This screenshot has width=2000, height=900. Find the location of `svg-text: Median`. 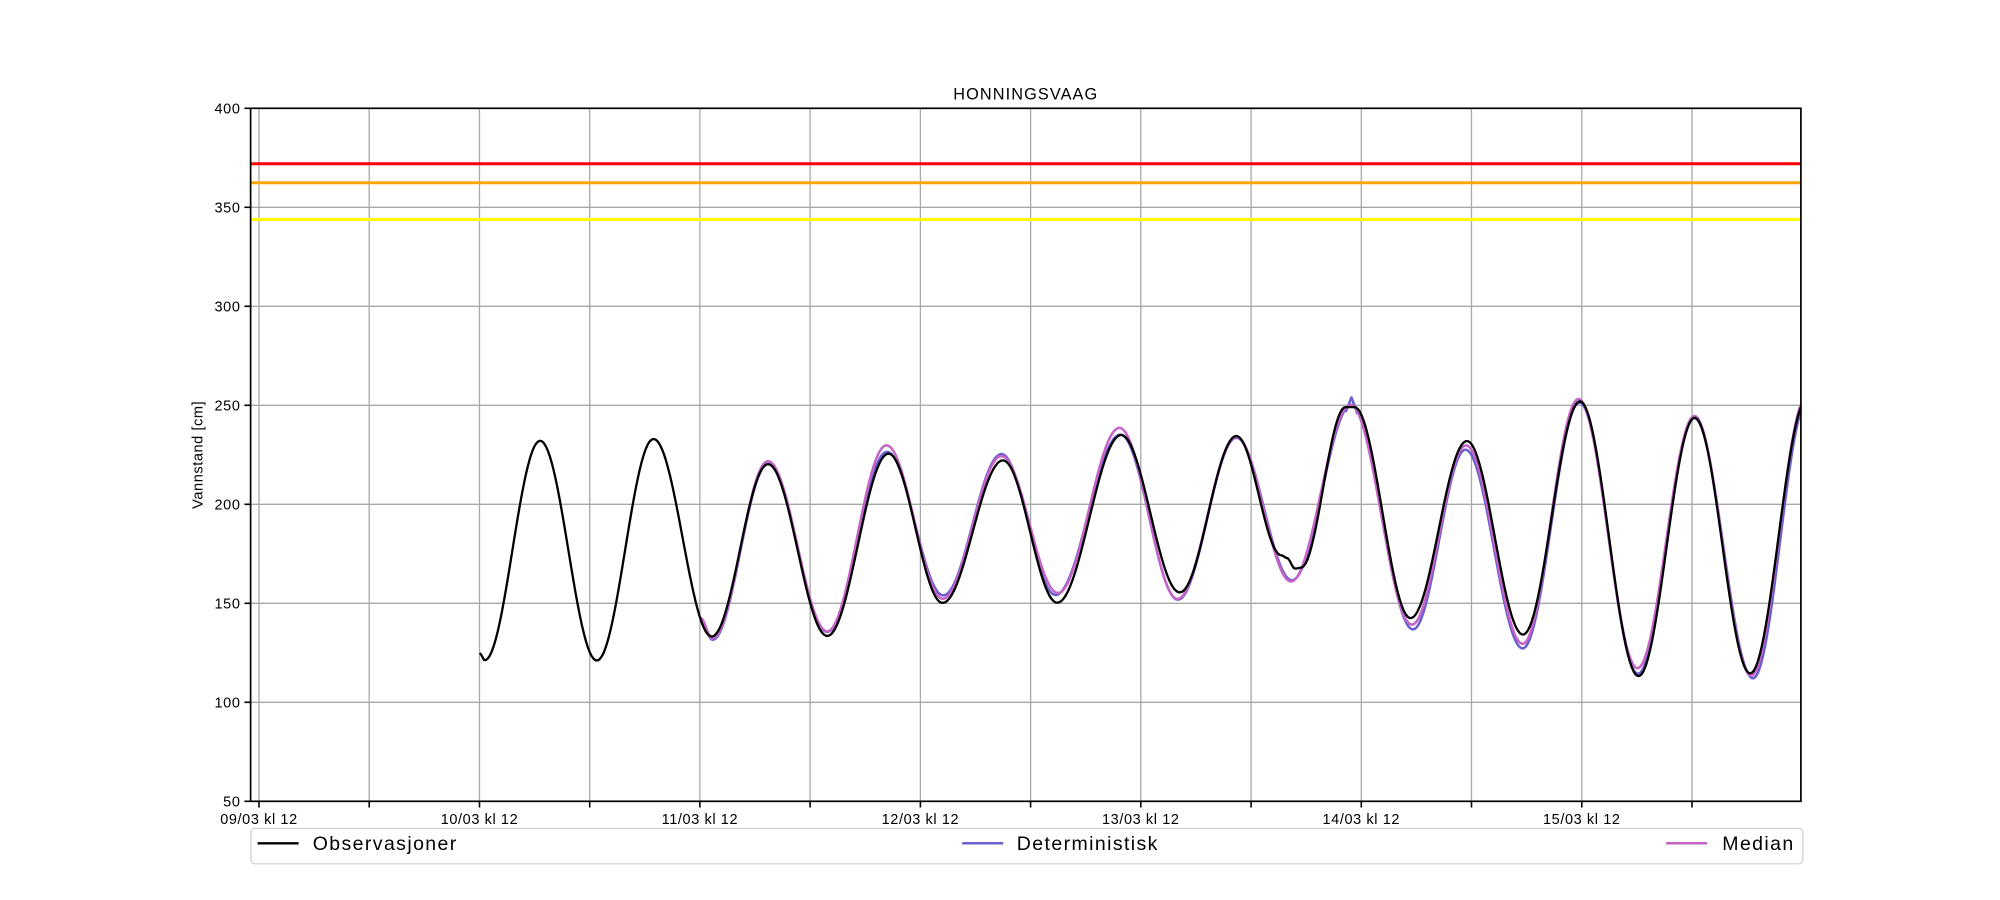

svg-text: Median is located at coordinates (1758, 844).